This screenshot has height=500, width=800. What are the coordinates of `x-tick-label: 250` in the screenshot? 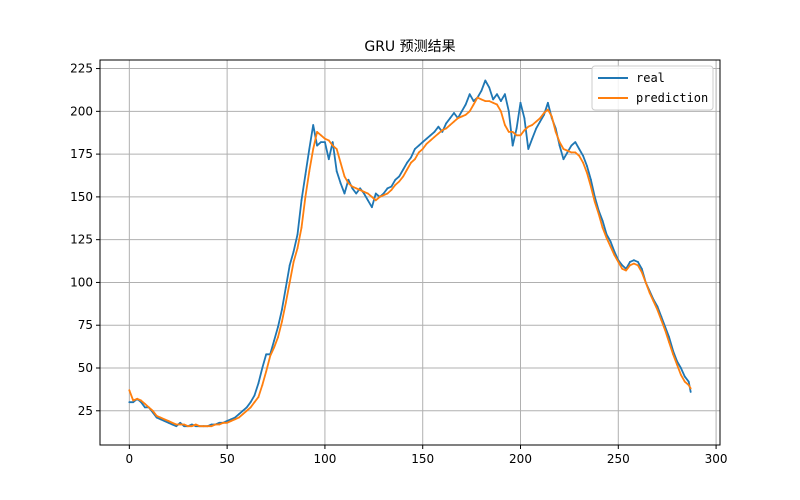 It's located at (618, 459).